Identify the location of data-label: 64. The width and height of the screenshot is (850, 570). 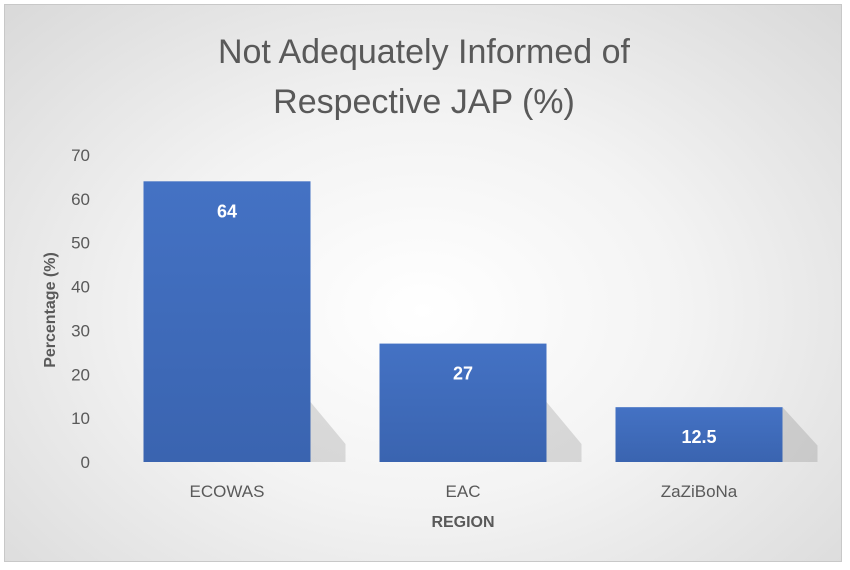
(227, 211).